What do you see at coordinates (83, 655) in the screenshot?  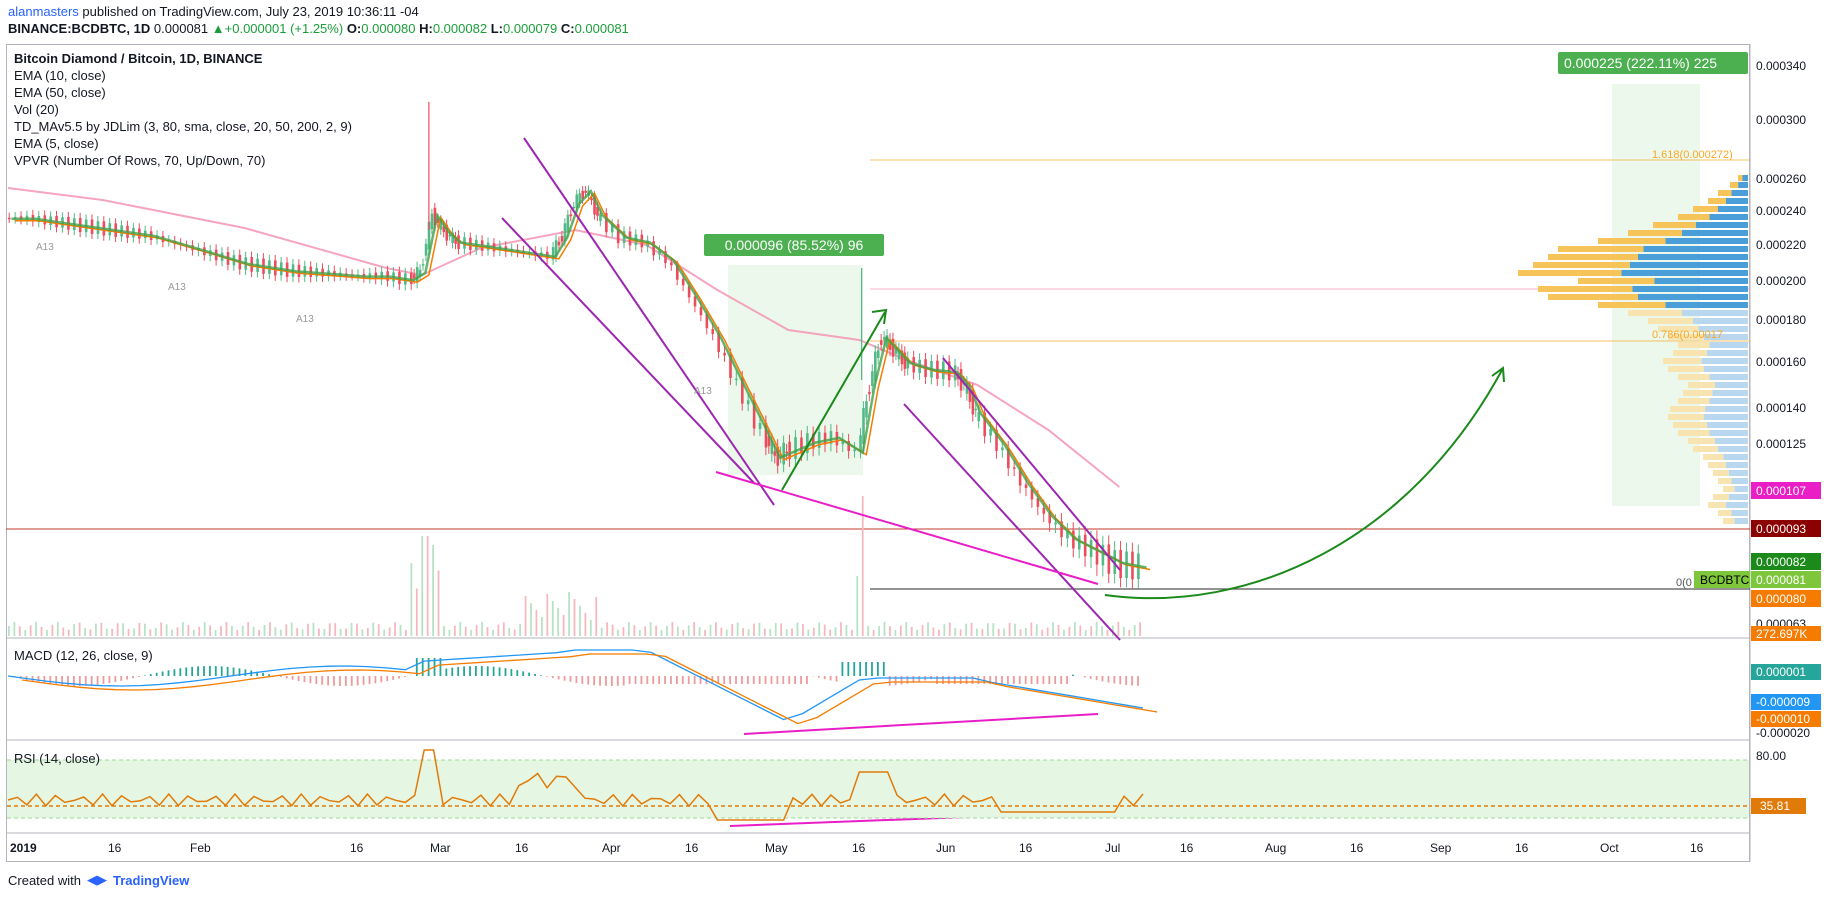 I see `macd-label: MACD (12, 26, close, 9)` at bounding box center [83, 655].